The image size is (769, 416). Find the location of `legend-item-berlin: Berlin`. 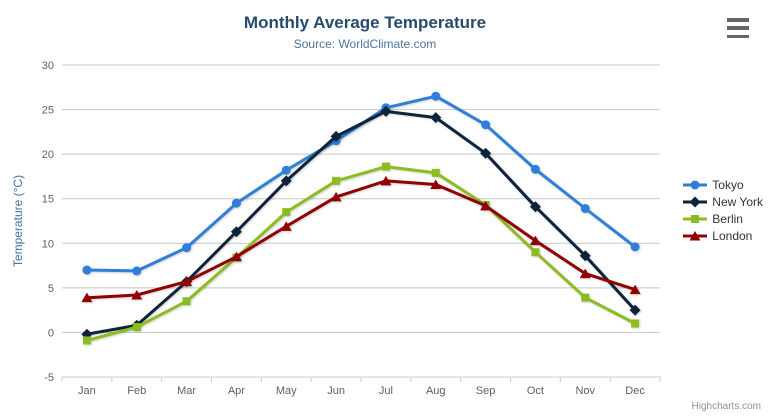

legend-item-berlin: Berlin is located at coordinates (723, 218).